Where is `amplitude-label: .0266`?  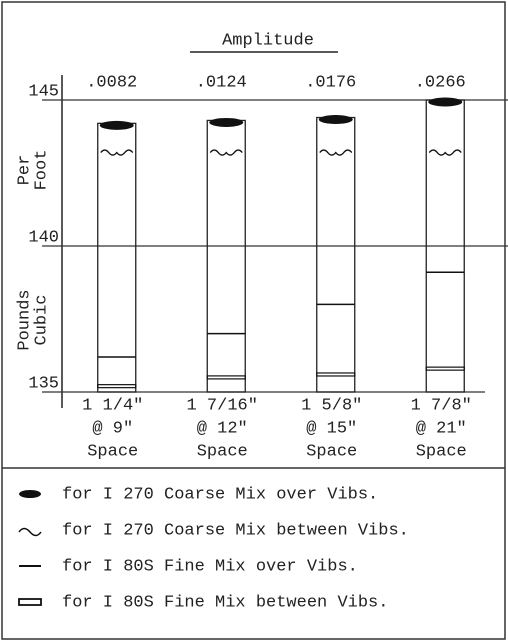 amplitude-label: .0266 is located at coordinates (440, 82).